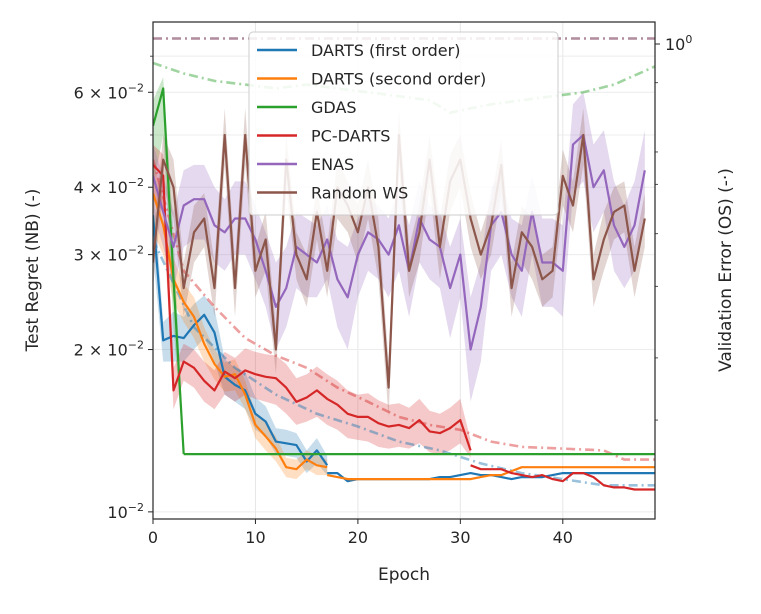 The height and width of the screenshot is (614, 761). I want to click on band-darts-second-order, so click(240, 319).